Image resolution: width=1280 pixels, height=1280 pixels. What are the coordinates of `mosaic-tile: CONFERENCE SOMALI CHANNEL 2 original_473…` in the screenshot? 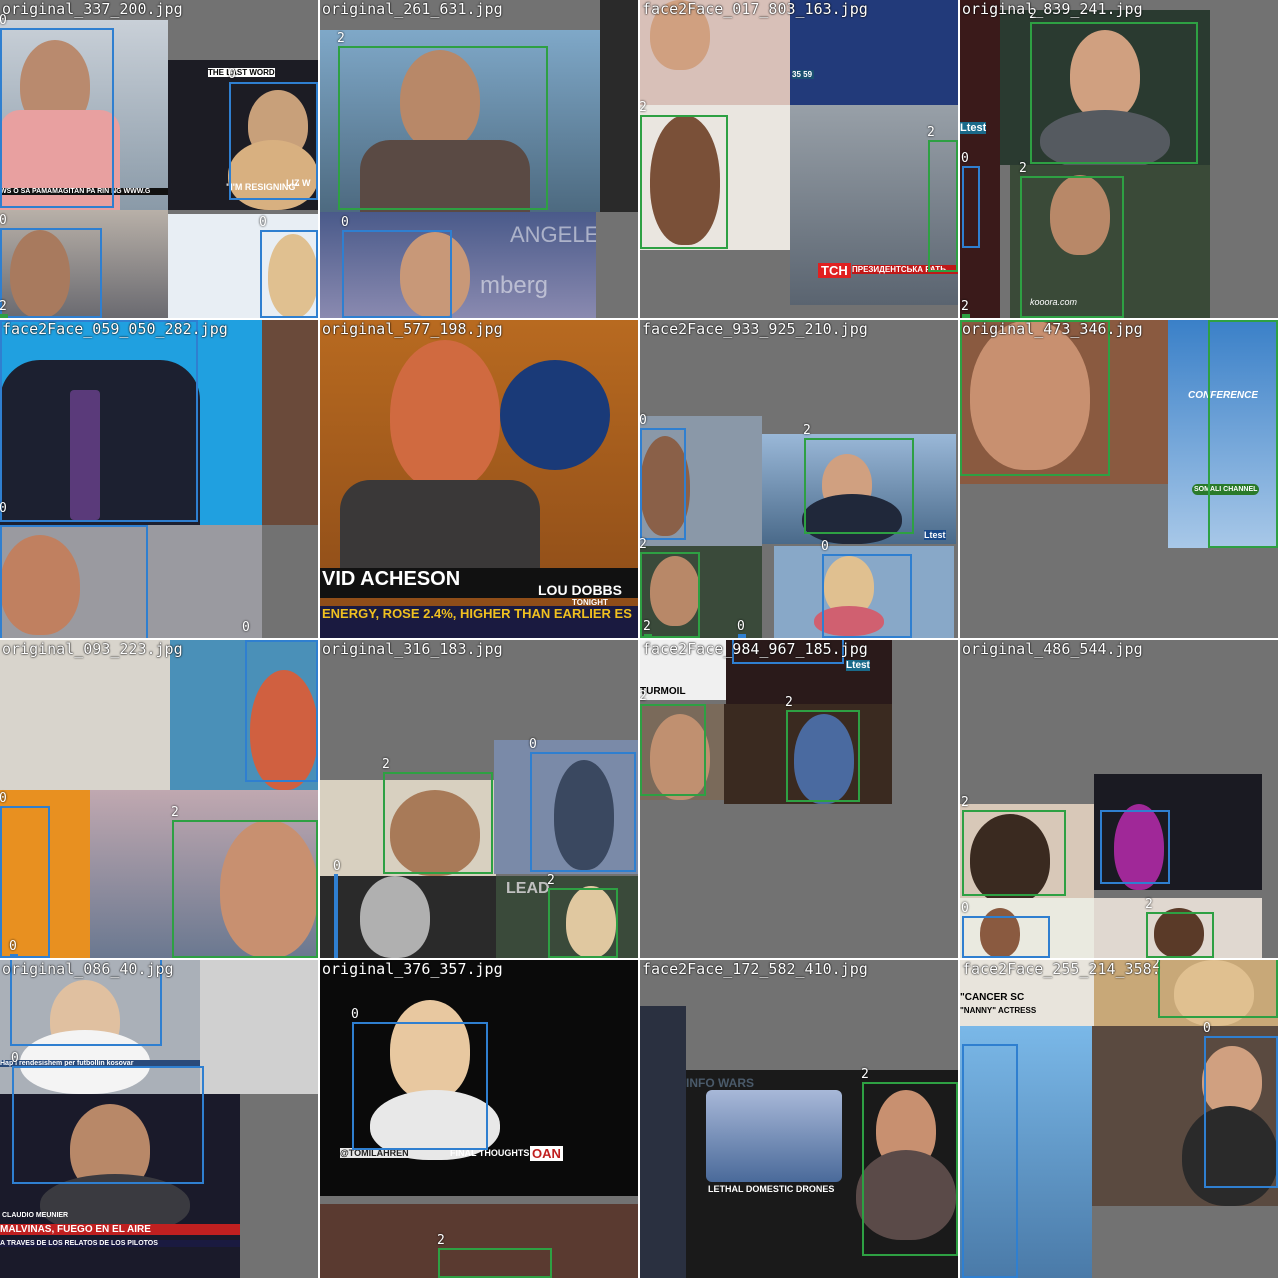 It's located at (1120, 480).